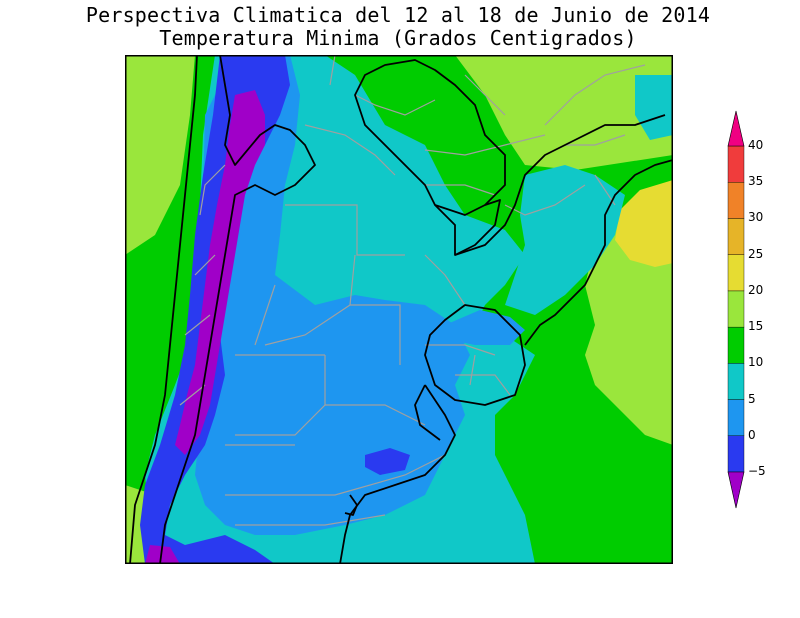 Image resolution: width=800 pixels, height=618 pixels. What do you see at coordinates (756, 253) in the screenshot?
I see `legend-tick-label: 25` at bounding box center [756, 253].